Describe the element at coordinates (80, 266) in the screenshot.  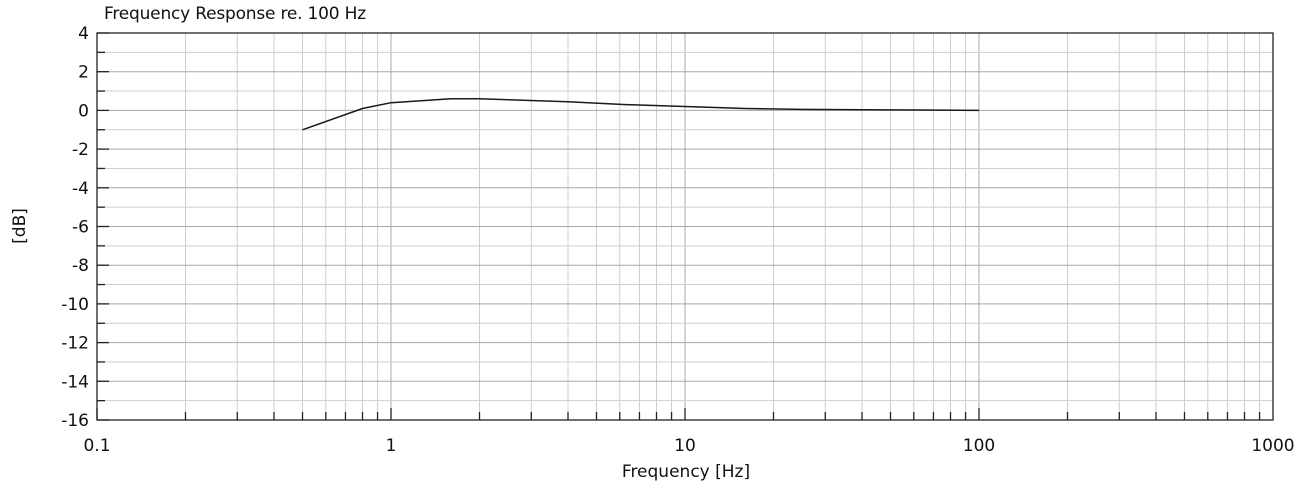
I see `y-tick-label: -8` at that location.